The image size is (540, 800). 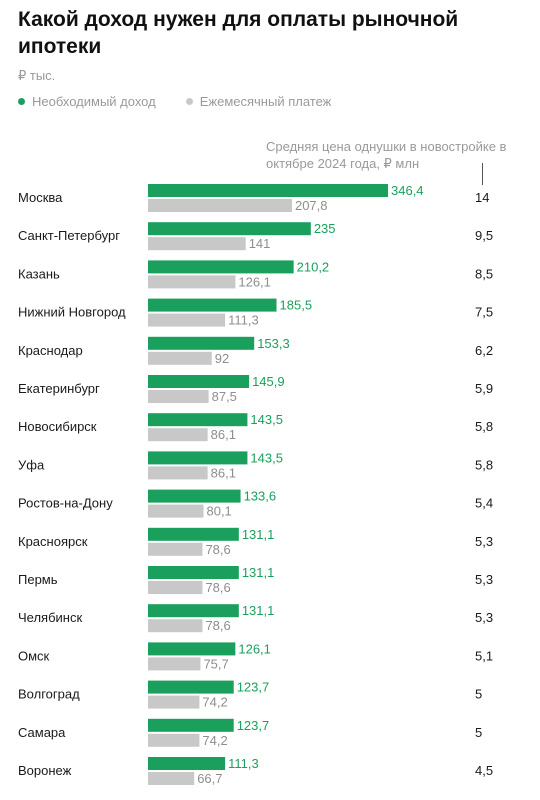 I want to click on price-value: 6,2, so click(x=484, y=350).